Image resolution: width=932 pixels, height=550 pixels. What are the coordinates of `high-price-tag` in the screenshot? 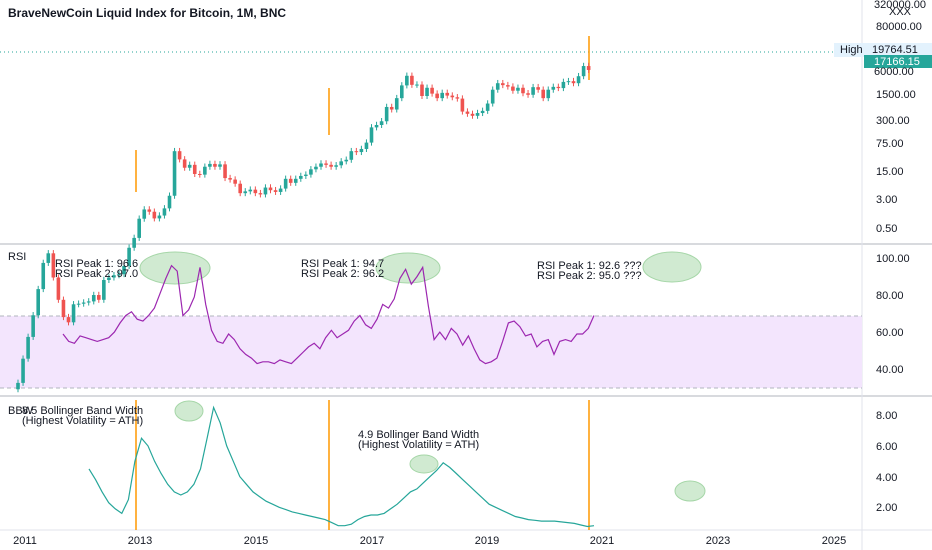 It's located at (883, 50).